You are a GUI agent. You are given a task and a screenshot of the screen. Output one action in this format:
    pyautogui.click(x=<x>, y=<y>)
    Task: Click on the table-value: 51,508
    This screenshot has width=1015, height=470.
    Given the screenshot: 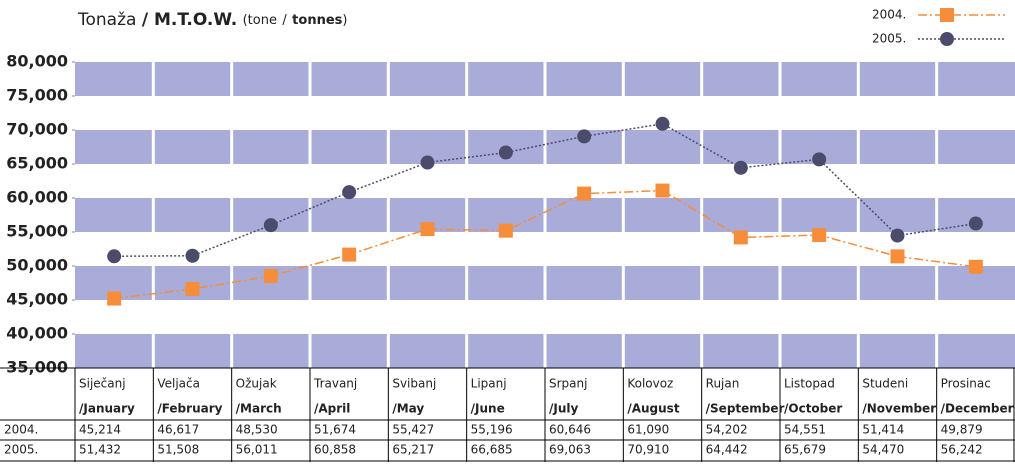 What is the action you would take?
    pyautogui.click(x=178, y=450)
    